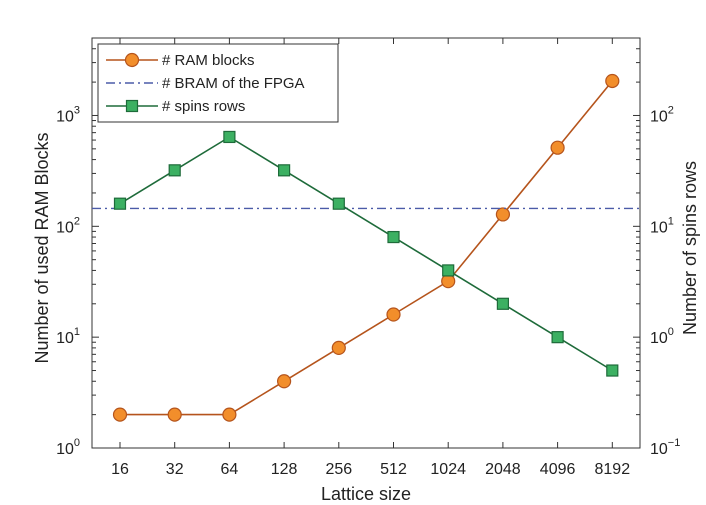 The height and width of the screenshot is (505, 706). Describe the element at coordinates (42, 247) in the screenshot. I see `y-axis-left-label: Number of used RAM Blocks` at that location.